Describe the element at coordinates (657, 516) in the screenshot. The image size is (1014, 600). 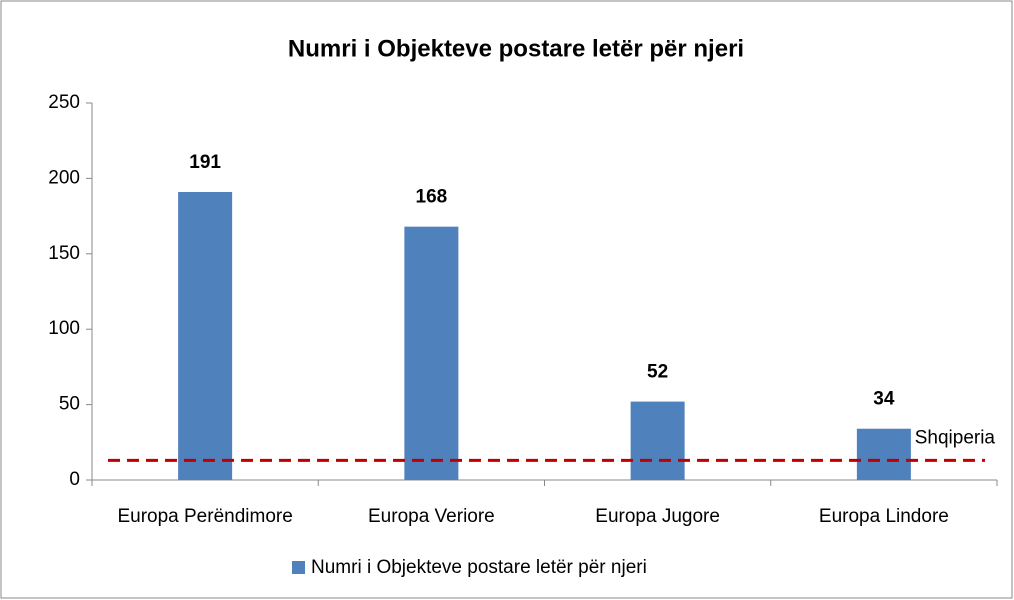
I see `x-tick-label: Europa Jugore` at that location.